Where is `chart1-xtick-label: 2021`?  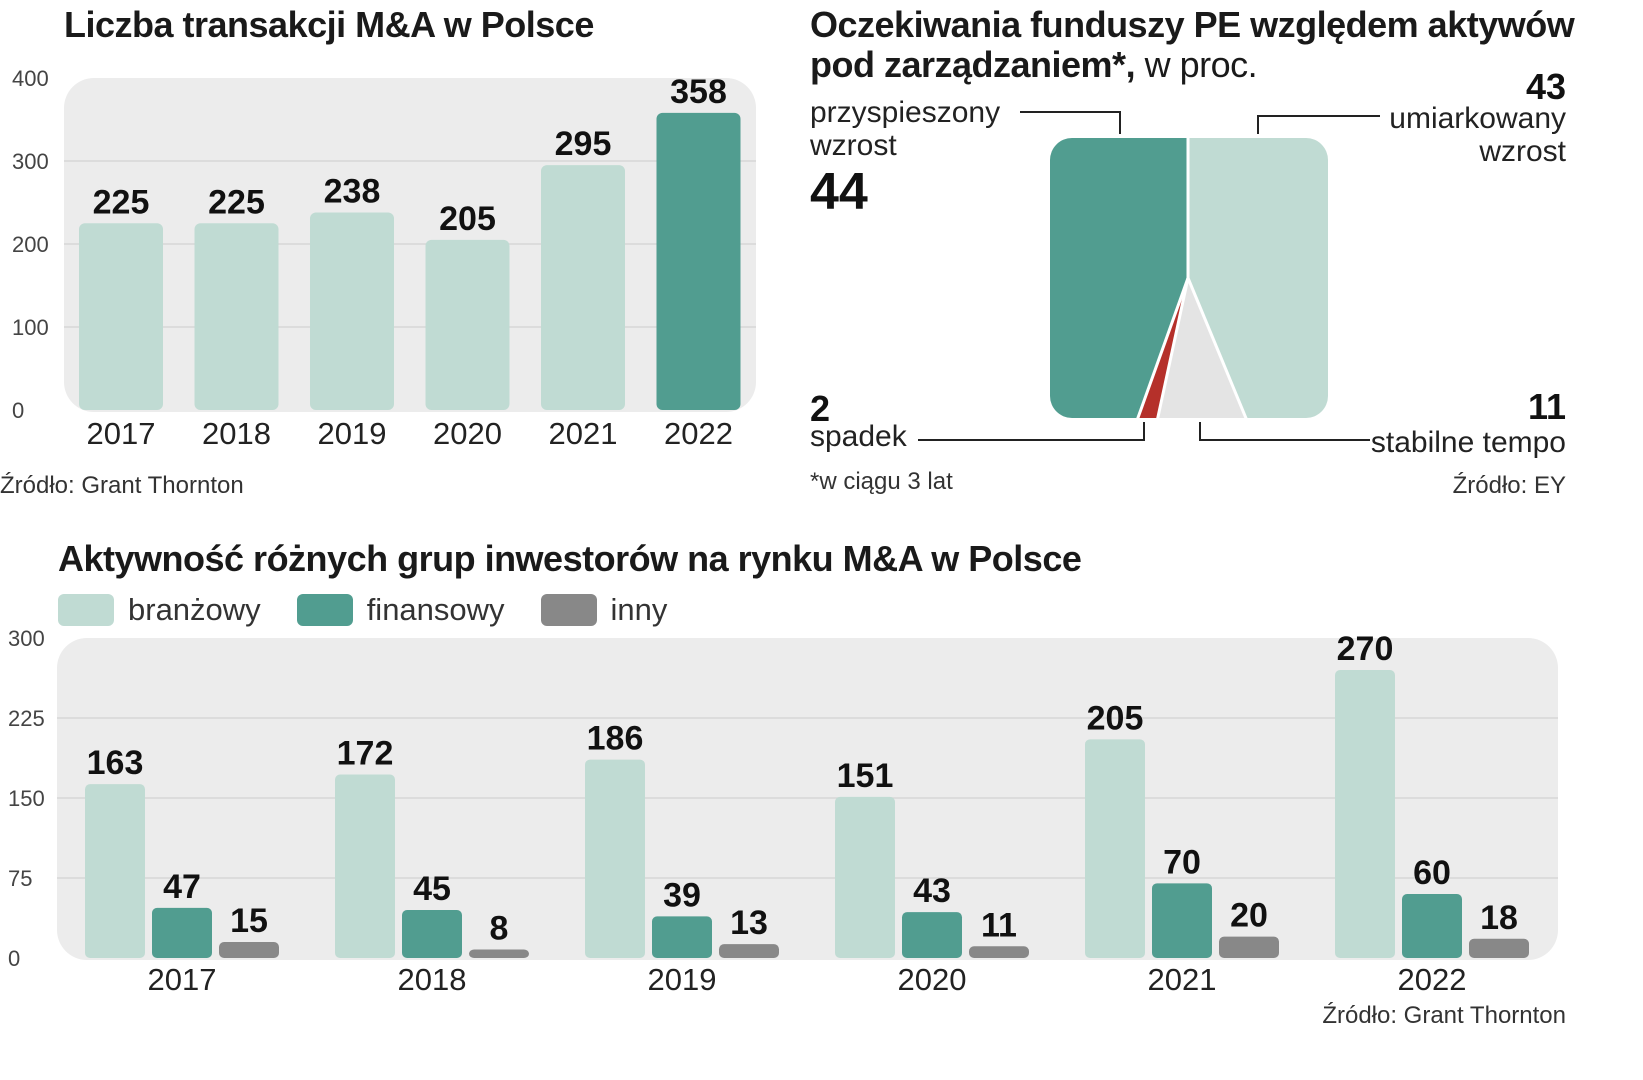 chart1-xtick-label: 2021 is located at coordinates (583, 433).